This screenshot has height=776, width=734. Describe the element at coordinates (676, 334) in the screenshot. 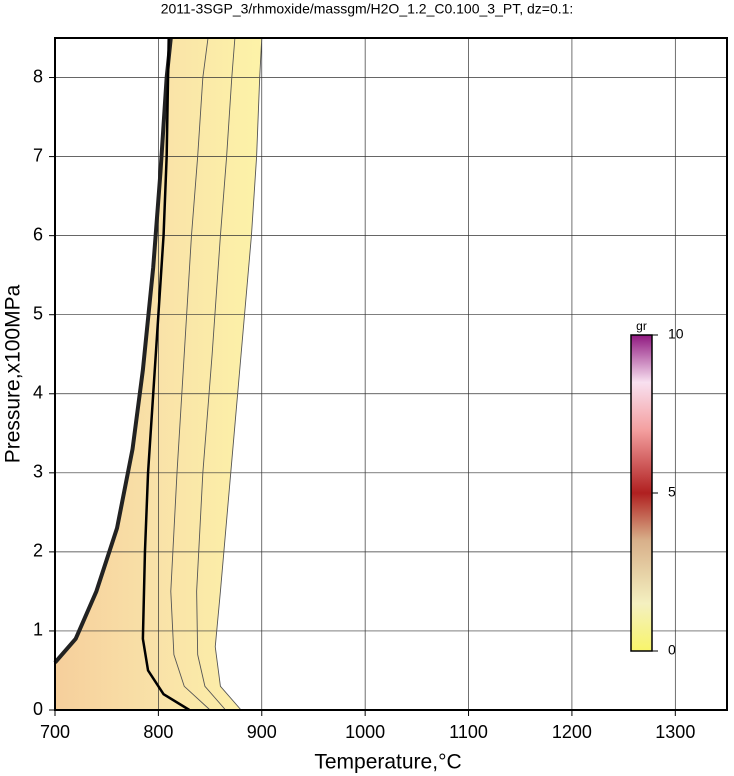

I see `colorbar-tick-label: 10` at that location.